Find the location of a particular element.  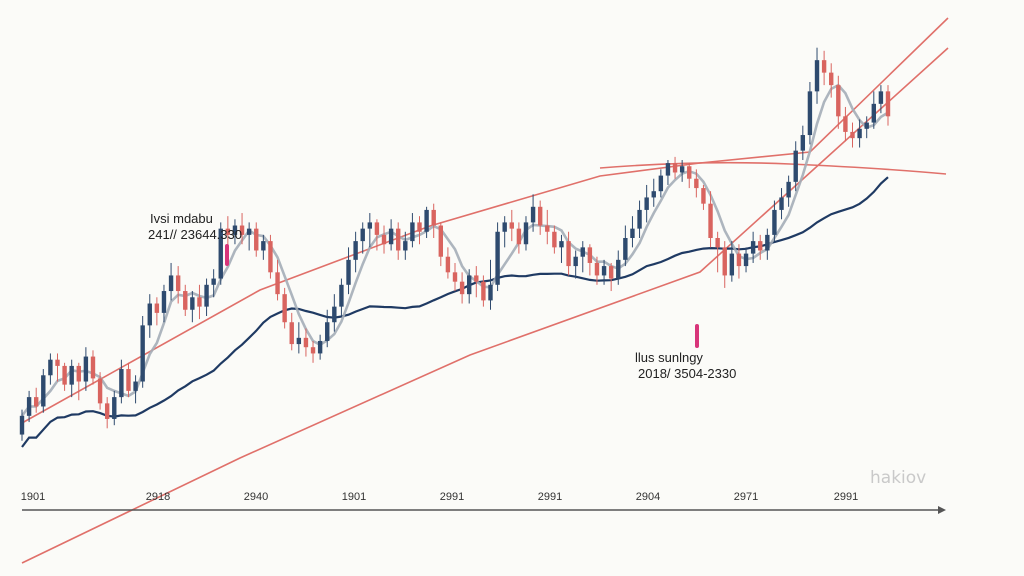

annotation-value: 241// 23644.330 is located at coordinates (195, 234).